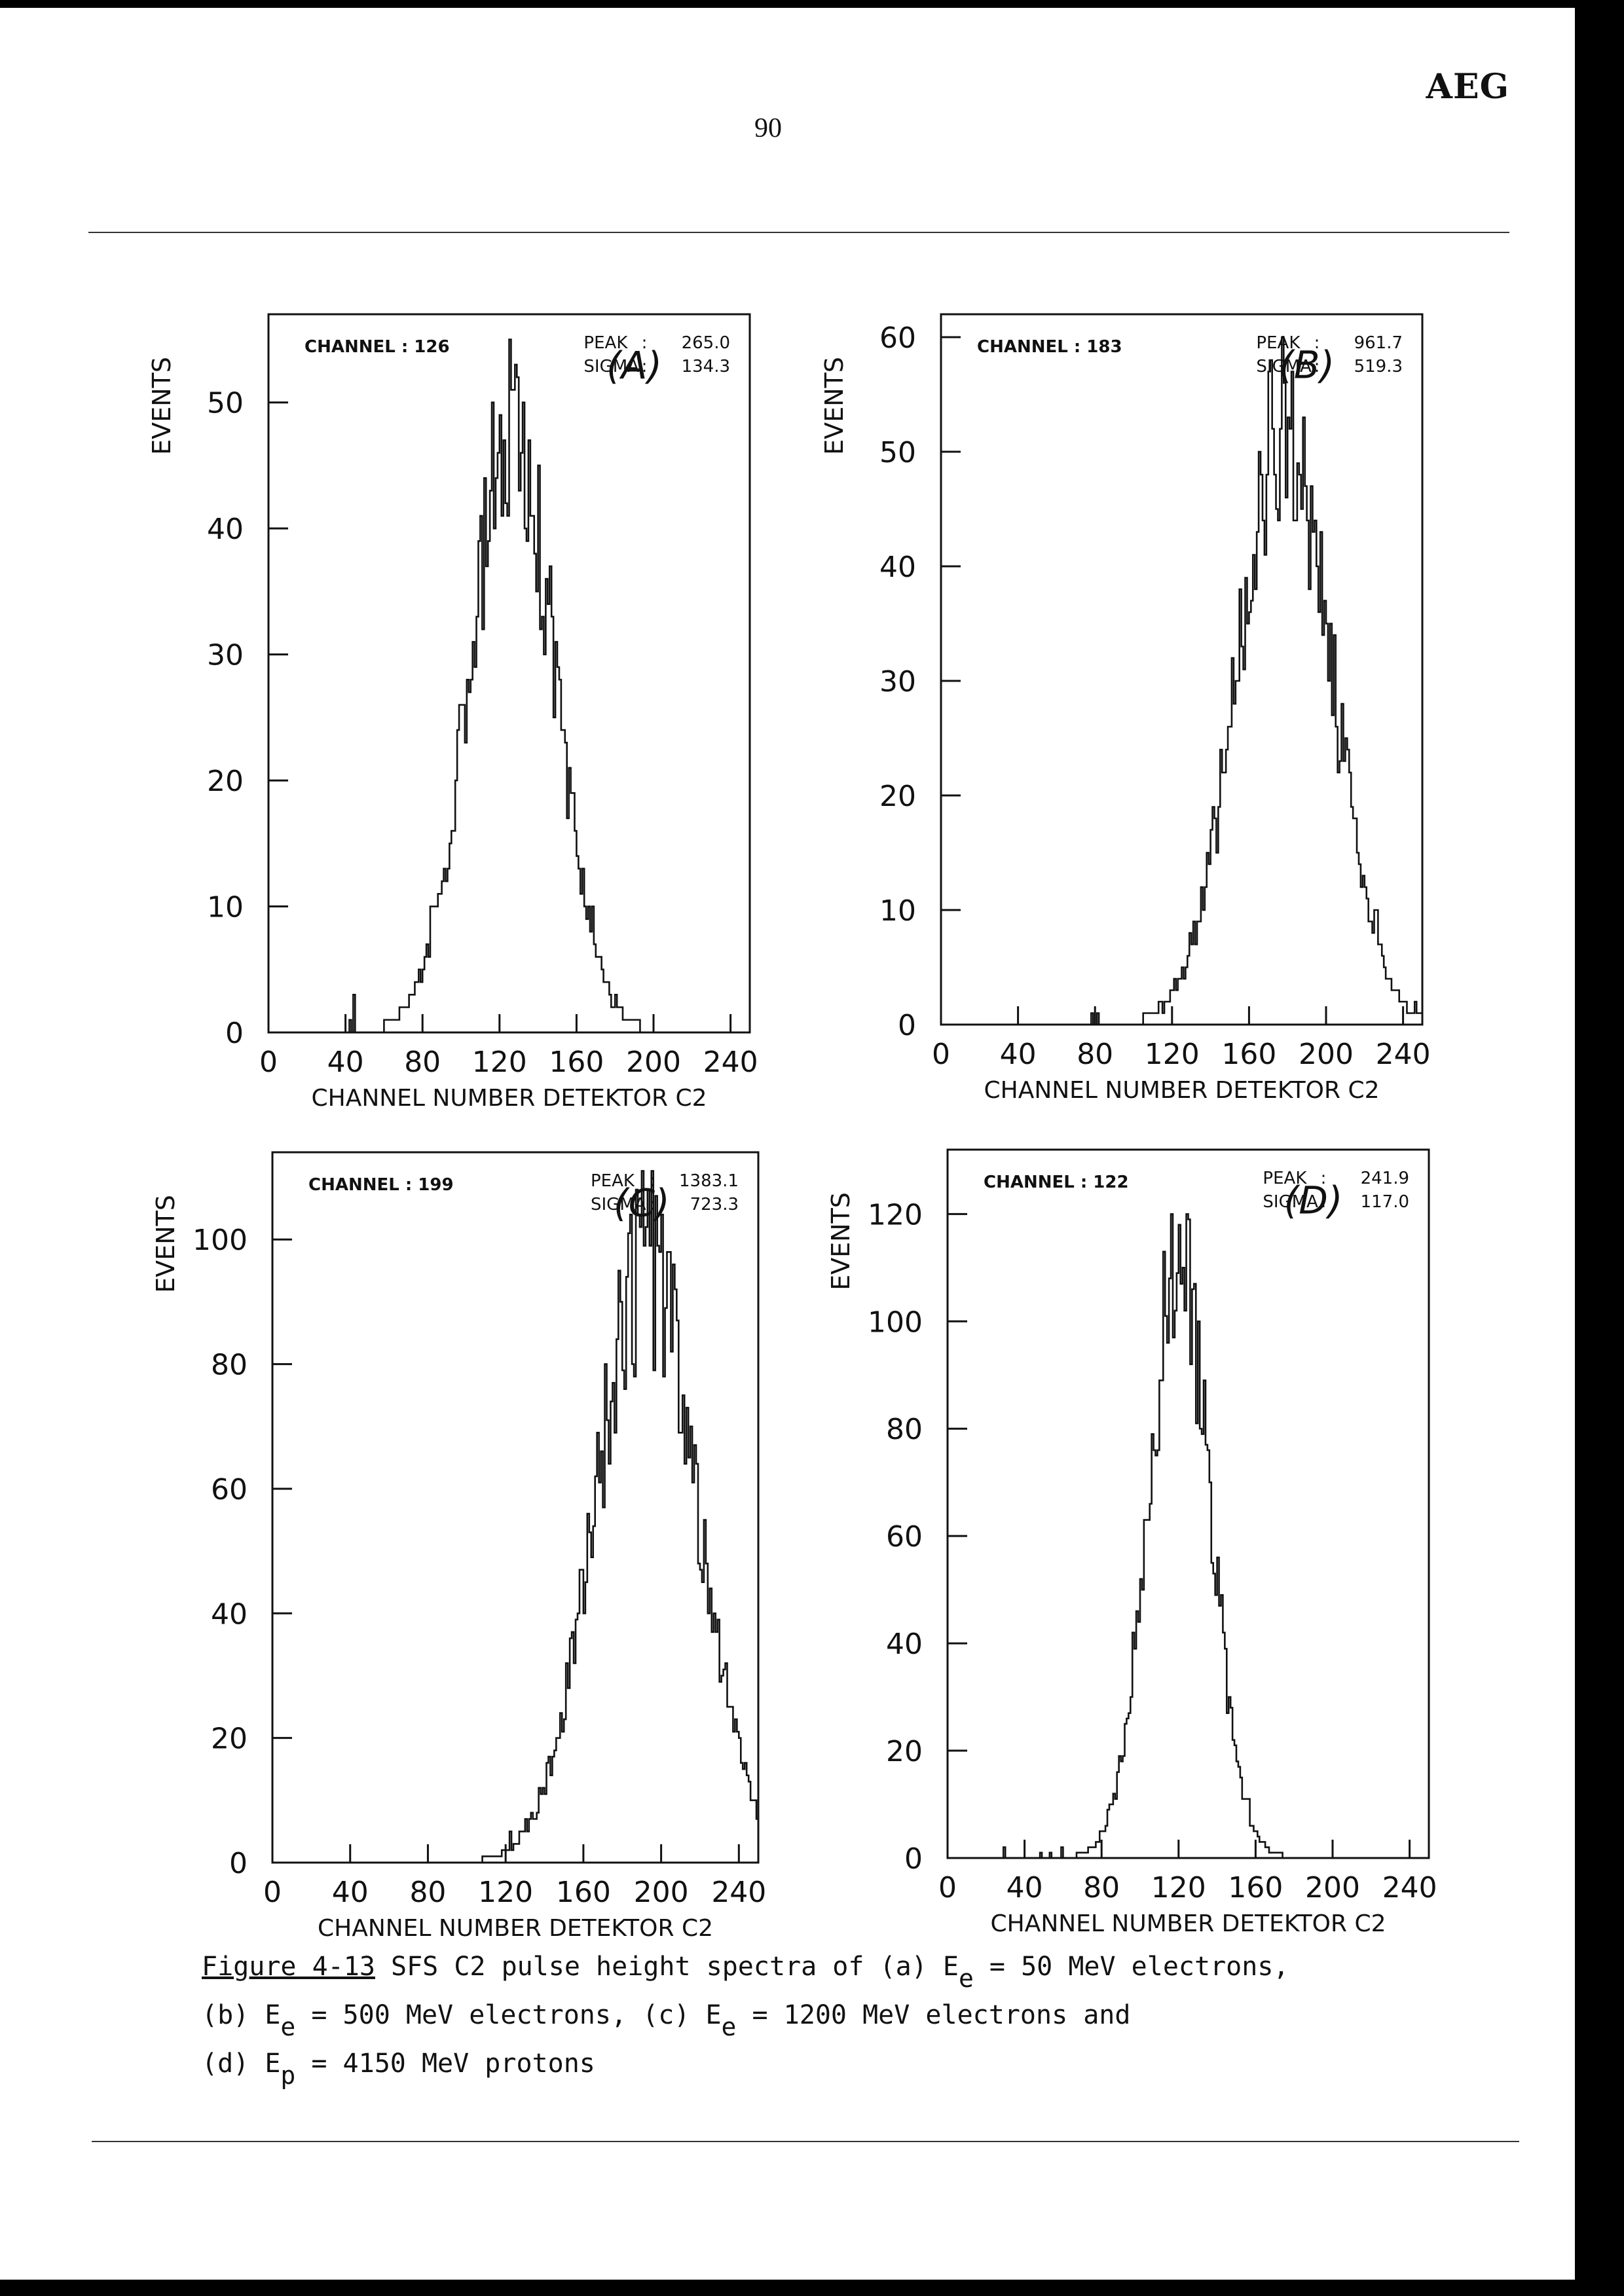 The height and width of the screenshot is (2296, 1624). I want to click on caption-line-3: (d) Ep = 4150 MeV protons, so click(824, 2063).